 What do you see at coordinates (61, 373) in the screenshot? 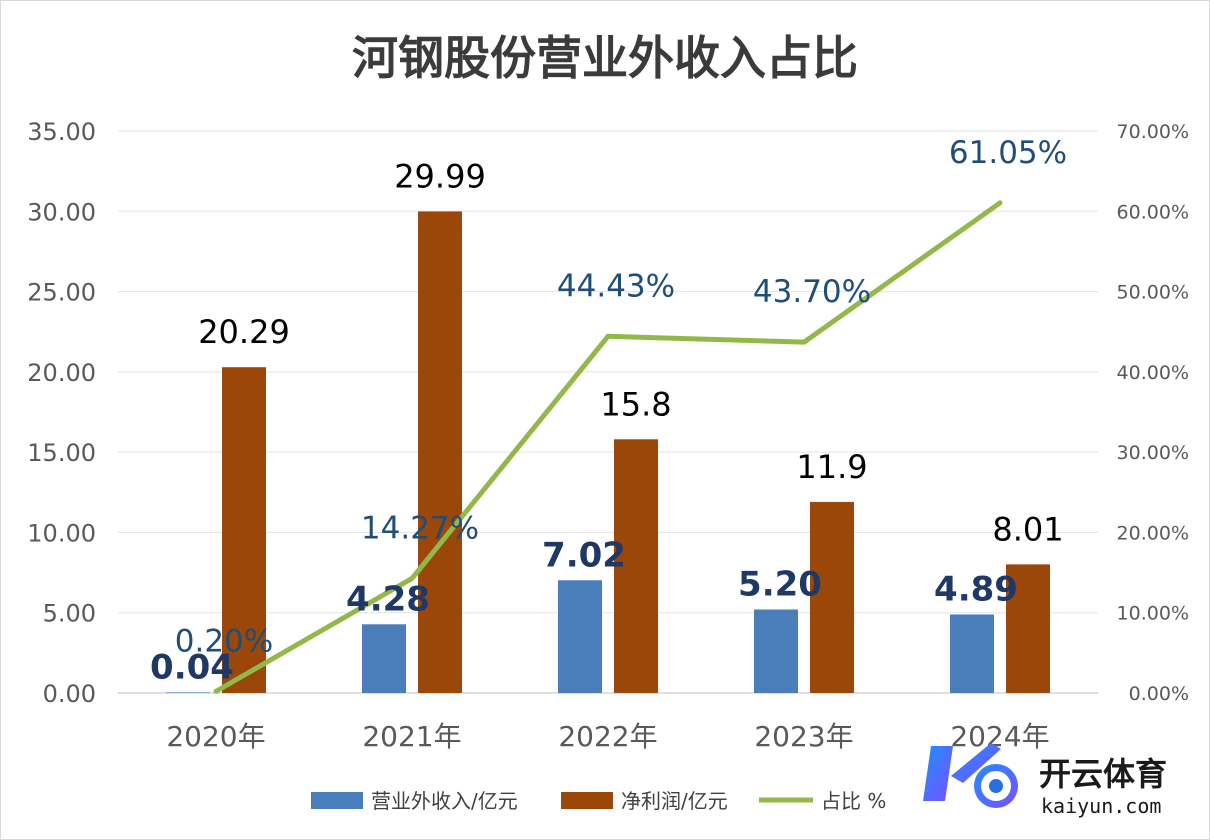
I see `left-tick-label: 20.00` at bounding box center [61, 373].